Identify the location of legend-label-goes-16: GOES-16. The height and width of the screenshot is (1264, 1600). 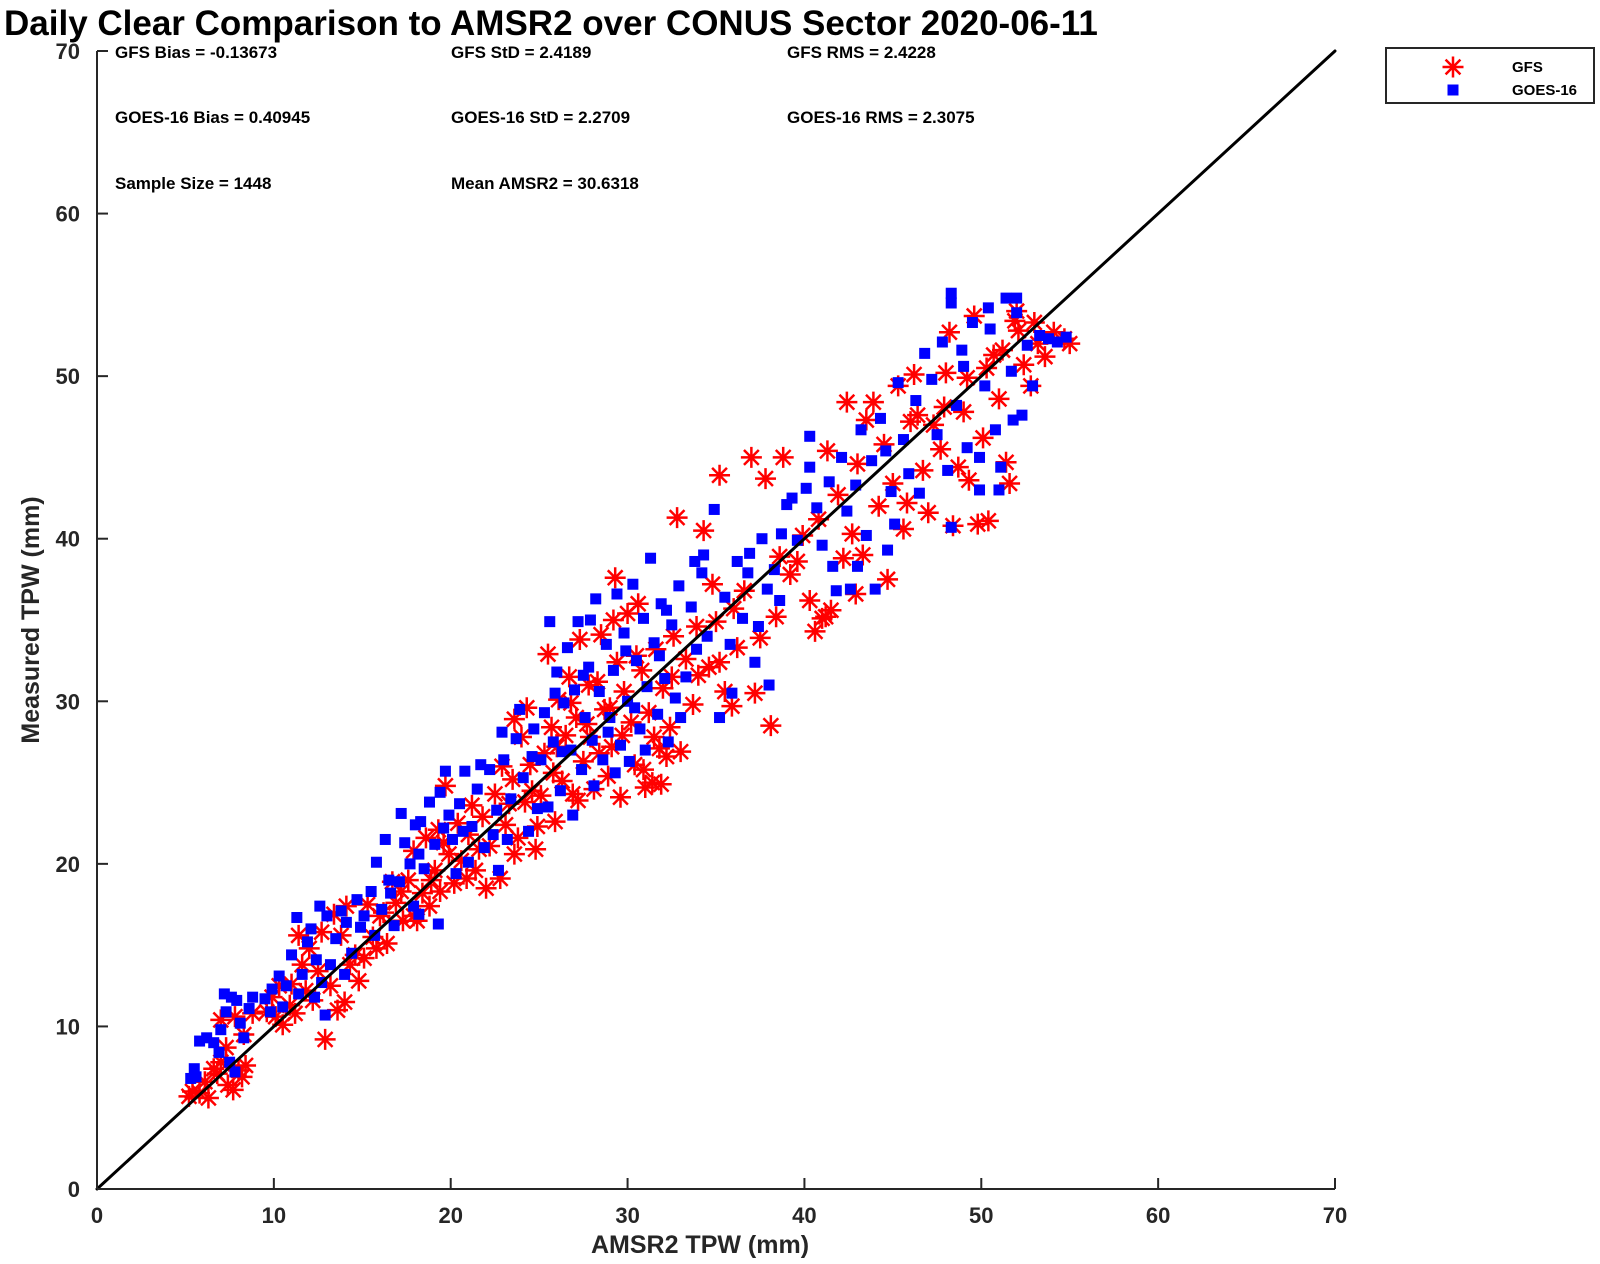
(1544, 90).